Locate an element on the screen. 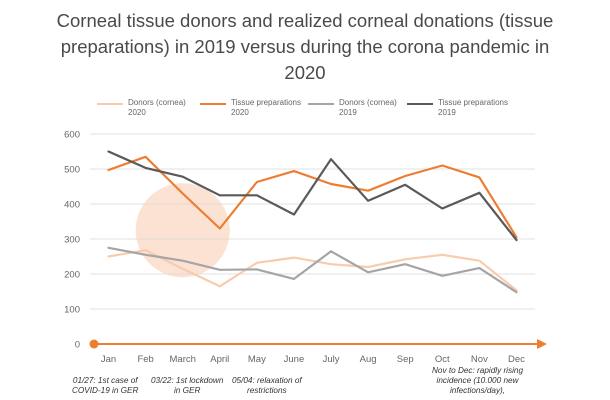 The height and width of the screenshot is (400, 610). x-tick-label-dec: Dec is located at coordinates (516, 359).